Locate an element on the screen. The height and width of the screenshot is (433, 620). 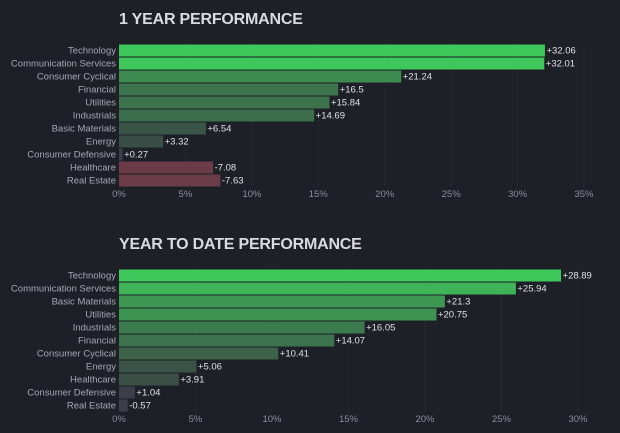
value-label: +14.69 is located at coordinates (330, 116).